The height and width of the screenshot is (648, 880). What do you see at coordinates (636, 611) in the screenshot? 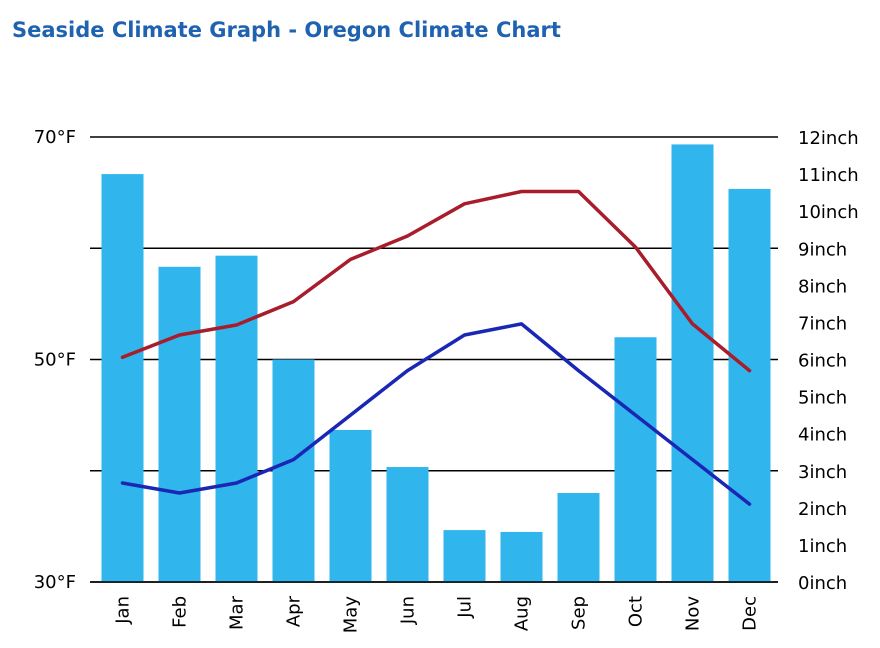
I see `x-tick-label-oct: Oct` at bounding box center [636, 611].